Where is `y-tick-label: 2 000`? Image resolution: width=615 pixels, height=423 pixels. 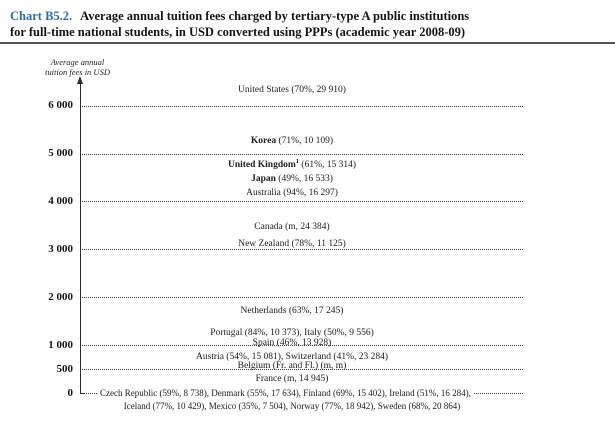 y-tick-label: 2 000 is located at coordinates (60, 296).